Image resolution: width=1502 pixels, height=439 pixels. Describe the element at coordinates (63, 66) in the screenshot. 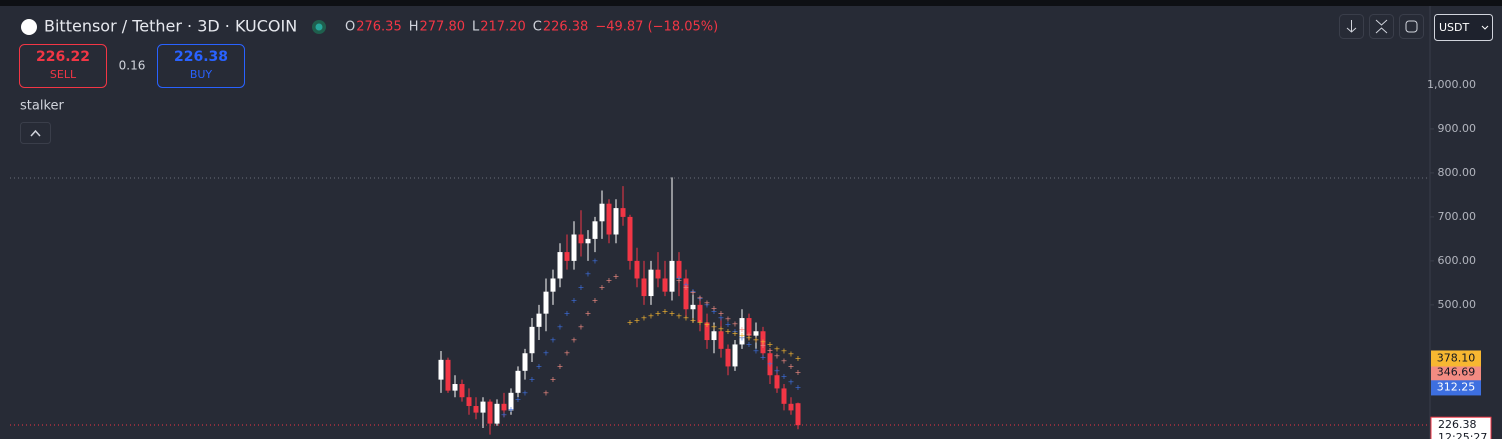

I see `sell-button` at that location.